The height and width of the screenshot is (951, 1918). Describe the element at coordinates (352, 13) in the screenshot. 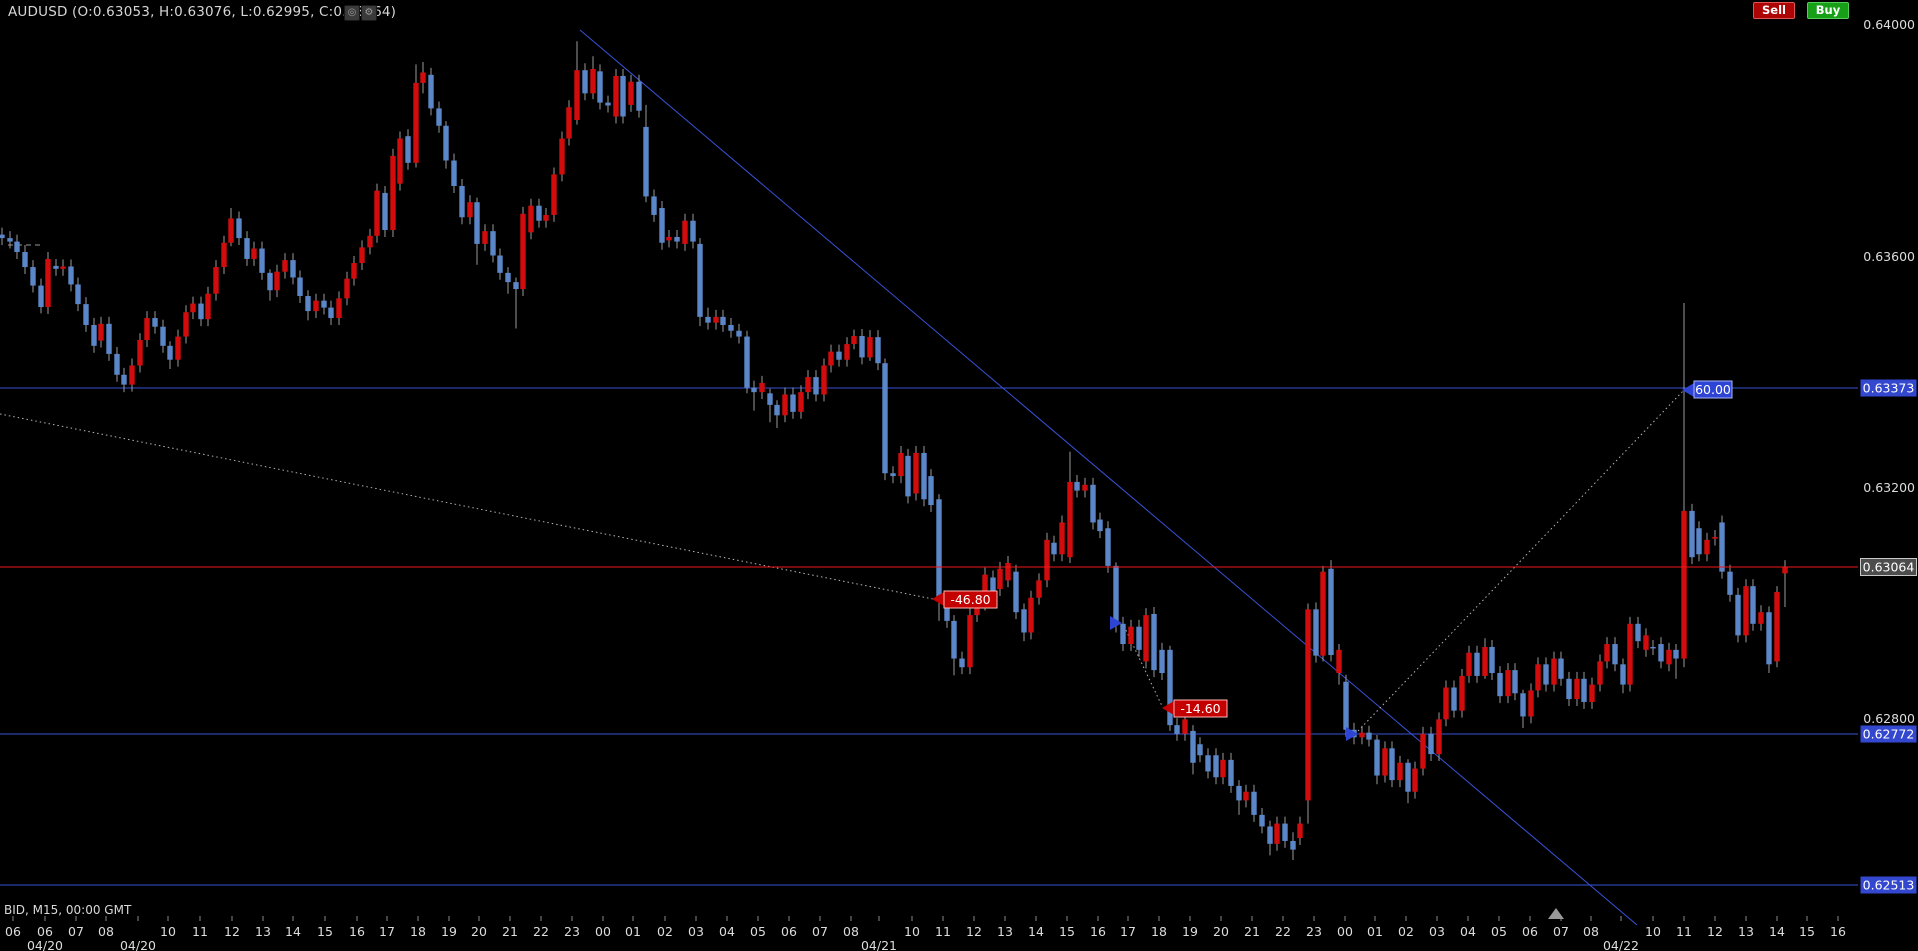

I see `target-icon: ◎` at that location.